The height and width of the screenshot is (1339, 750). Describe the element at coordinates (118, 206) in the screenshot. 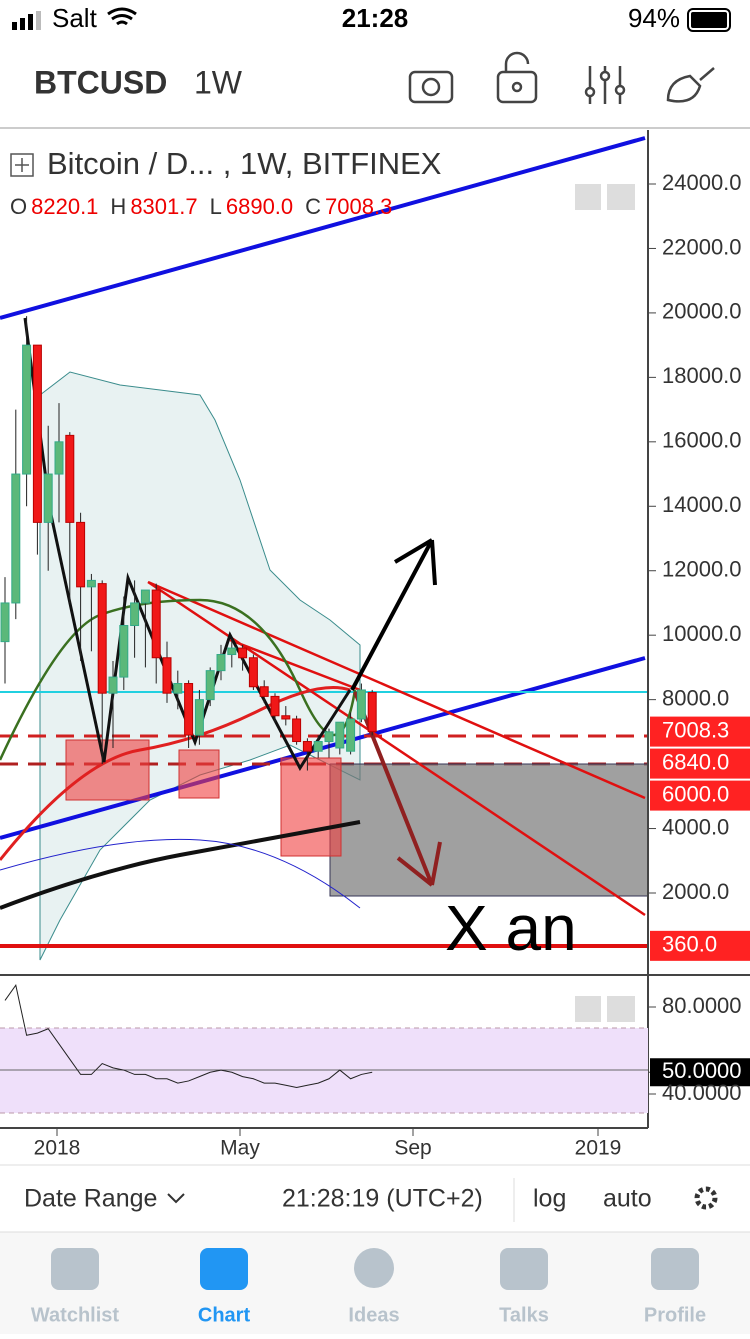

I see `ohlc-key: H` at that location.